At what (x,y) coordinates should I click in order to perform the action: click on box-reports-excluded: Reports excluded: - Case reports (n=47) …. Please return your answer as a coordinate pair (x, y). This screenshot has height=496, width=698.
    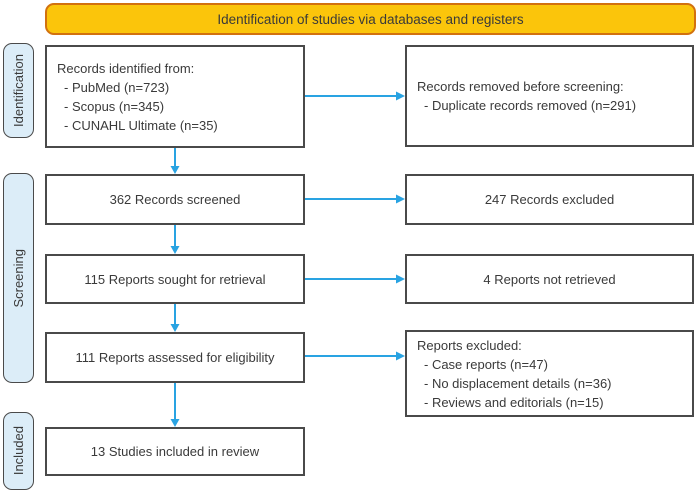
    Looking at the image, I should click on (549, 373).